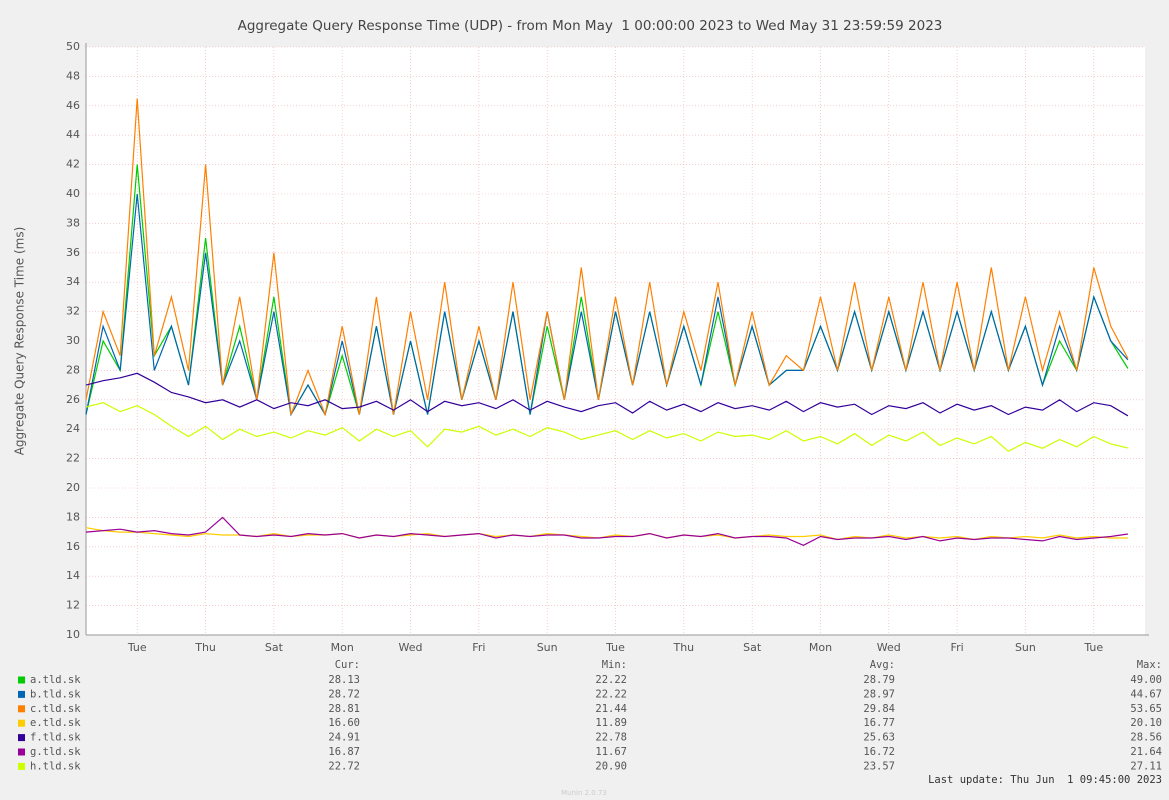 The height and width of the screenshot is (800, 1169). I want to click on legend-stat: 28.97, so click(879, 694).